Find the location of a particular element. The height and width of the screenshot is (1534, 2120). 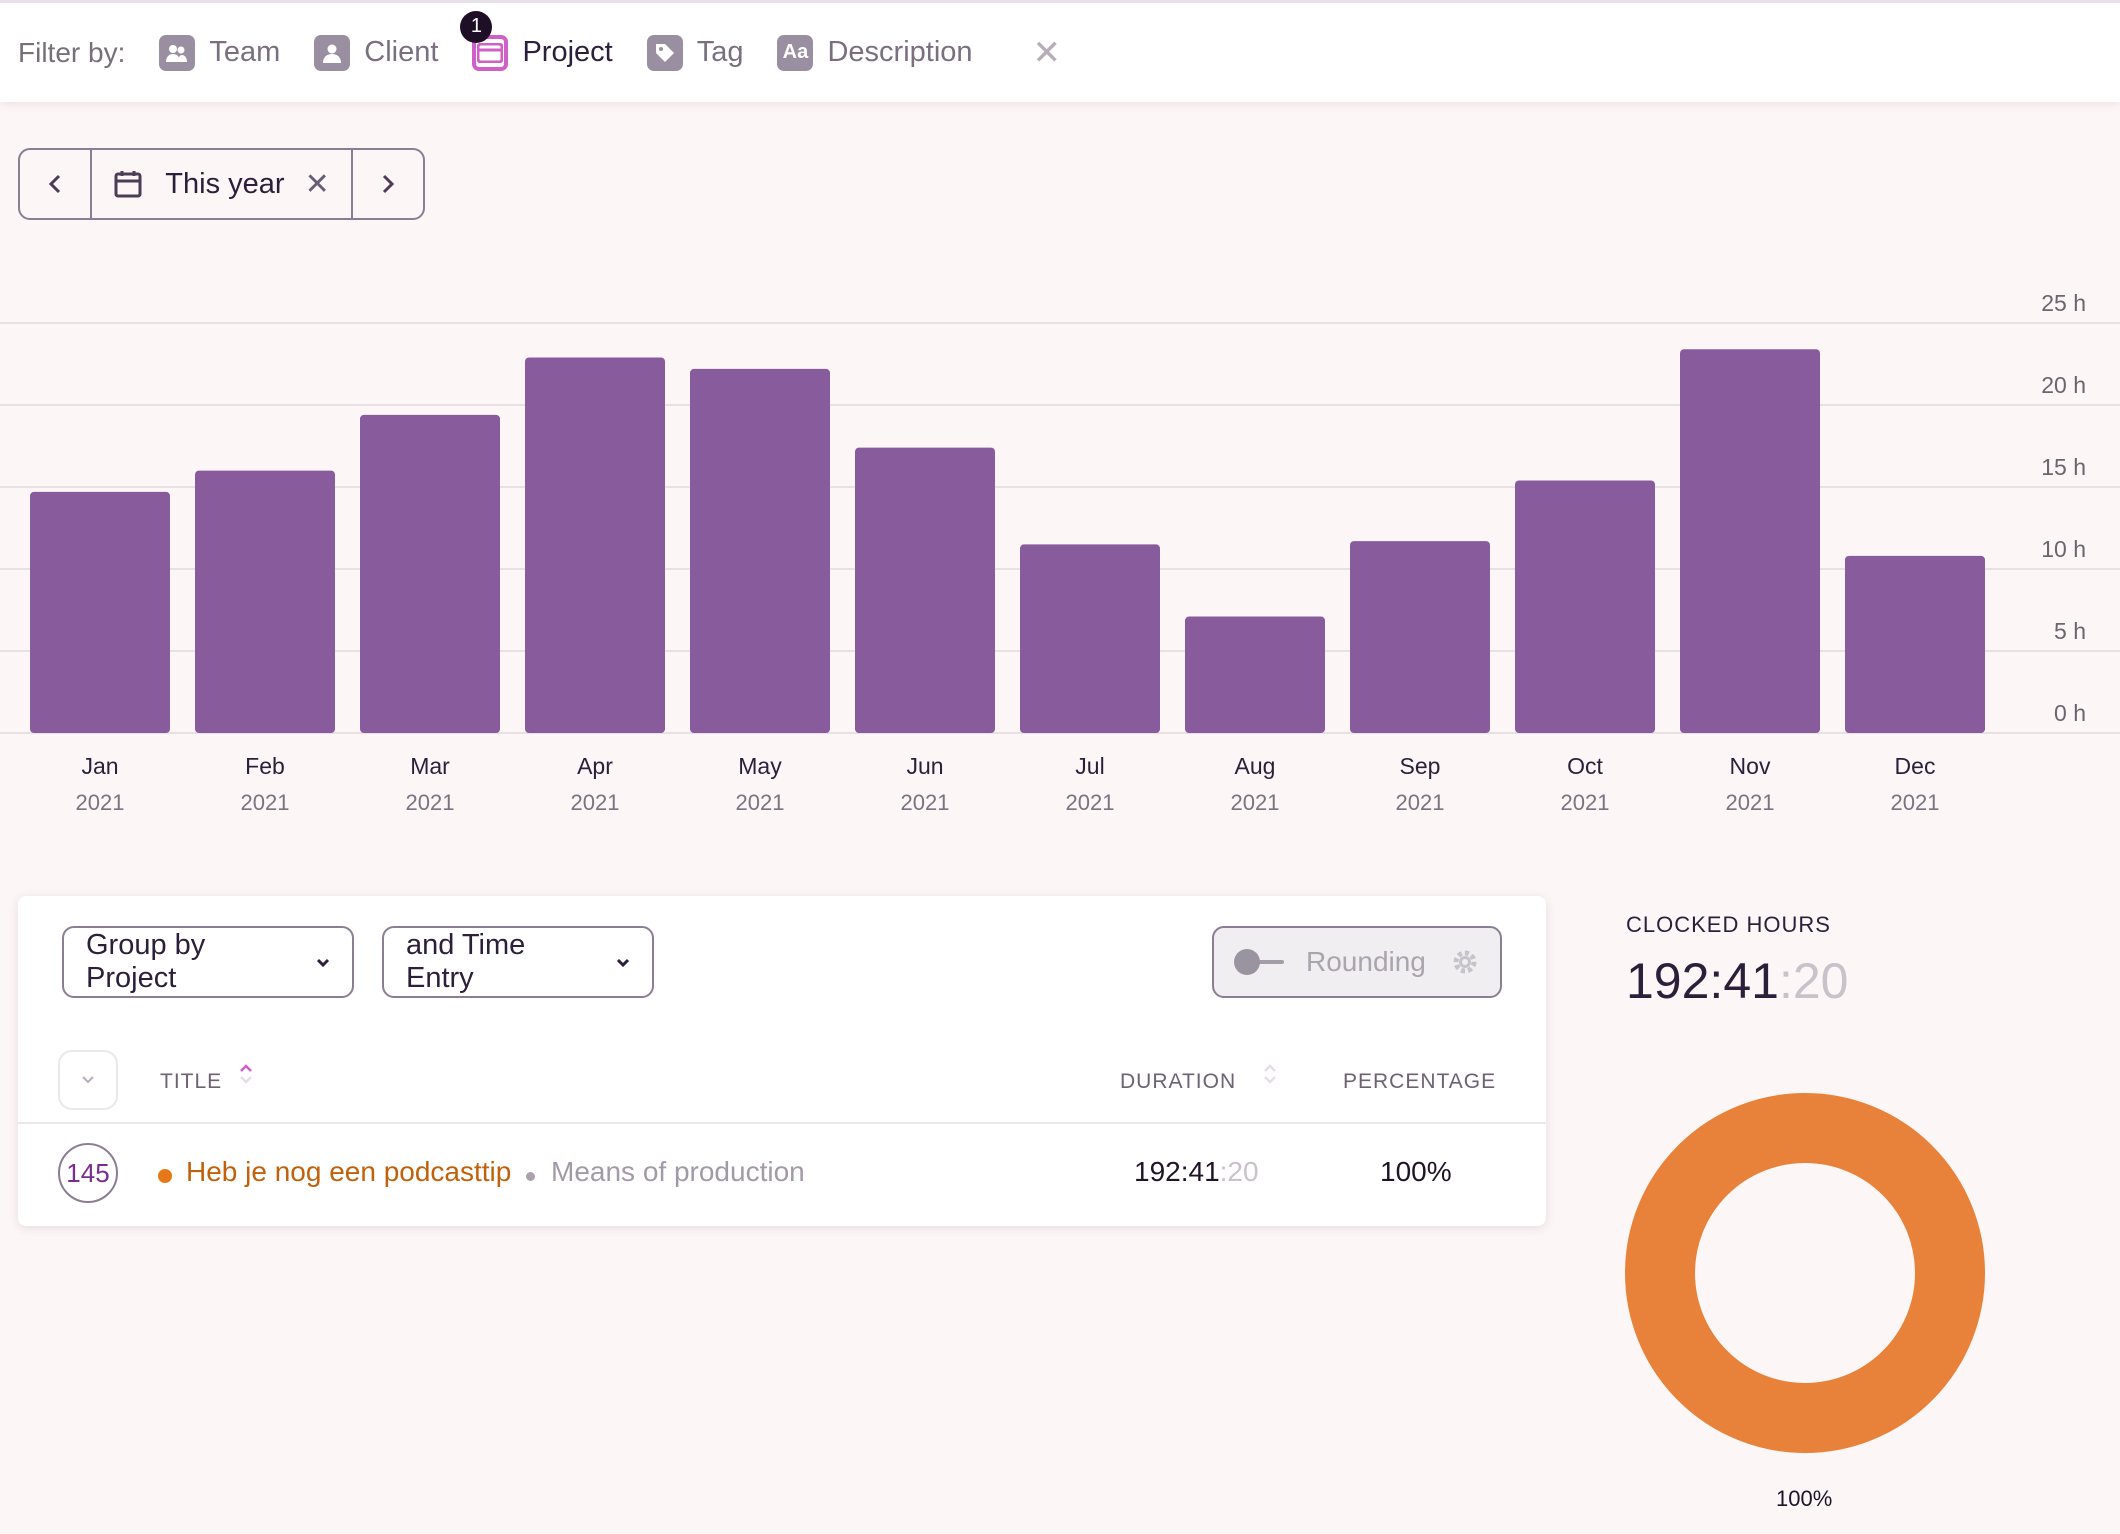

y-tick-label: 0 h is located at coordinates (2070, 713).